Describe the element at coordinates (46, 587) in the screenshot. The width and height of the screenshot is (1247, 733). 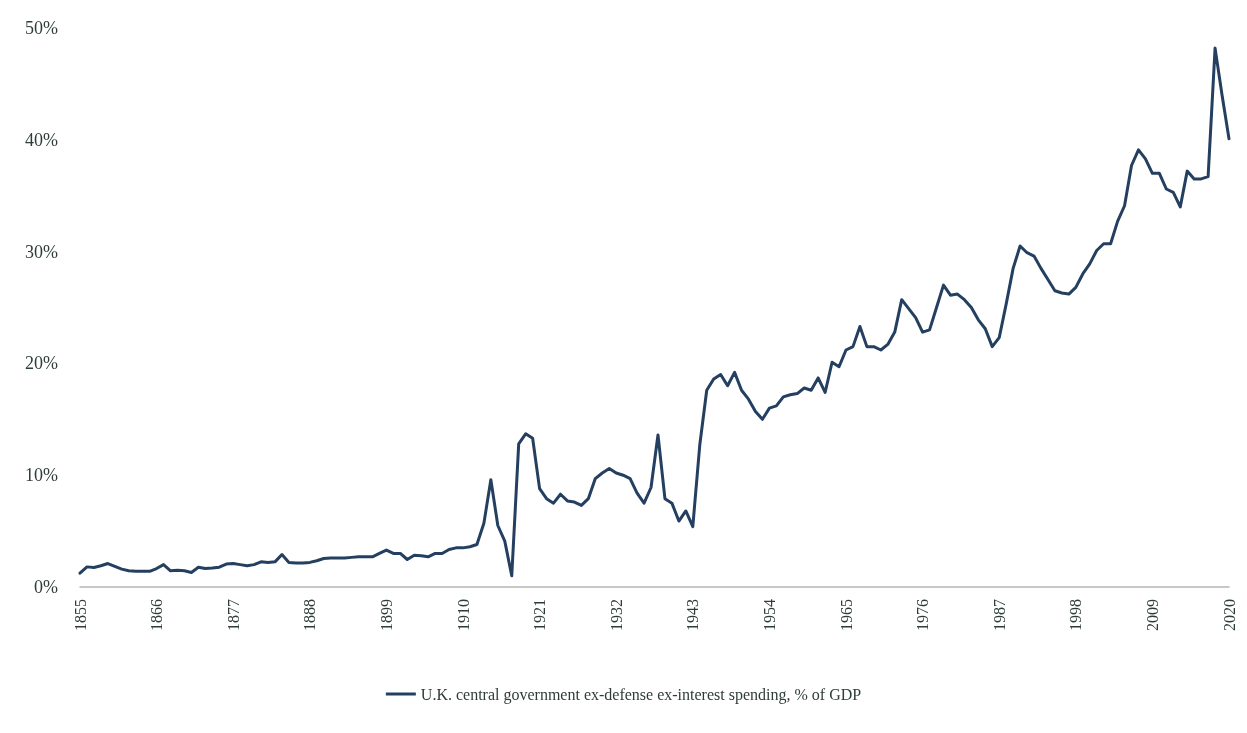
I see `y-tick-label: 0%` at that location.